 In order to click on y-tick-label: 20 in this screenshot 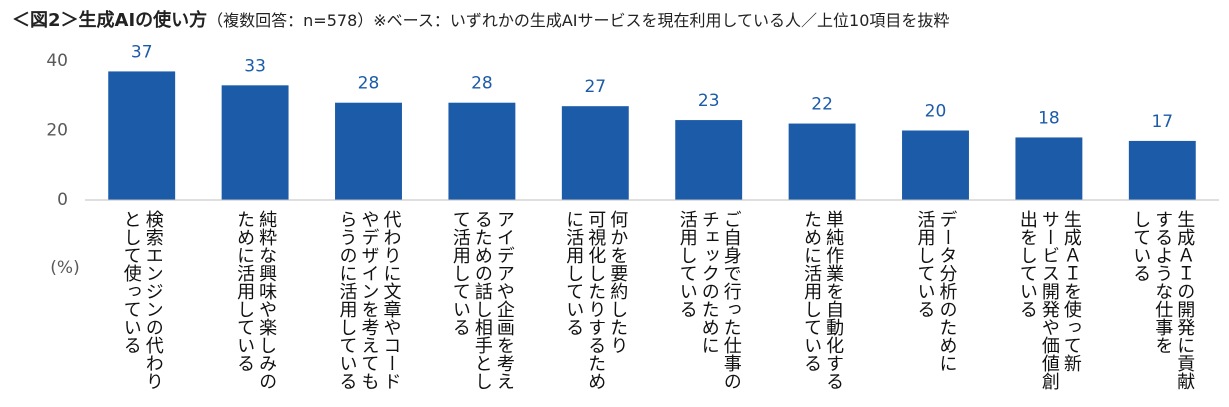, I will do `click(57, 131)`.